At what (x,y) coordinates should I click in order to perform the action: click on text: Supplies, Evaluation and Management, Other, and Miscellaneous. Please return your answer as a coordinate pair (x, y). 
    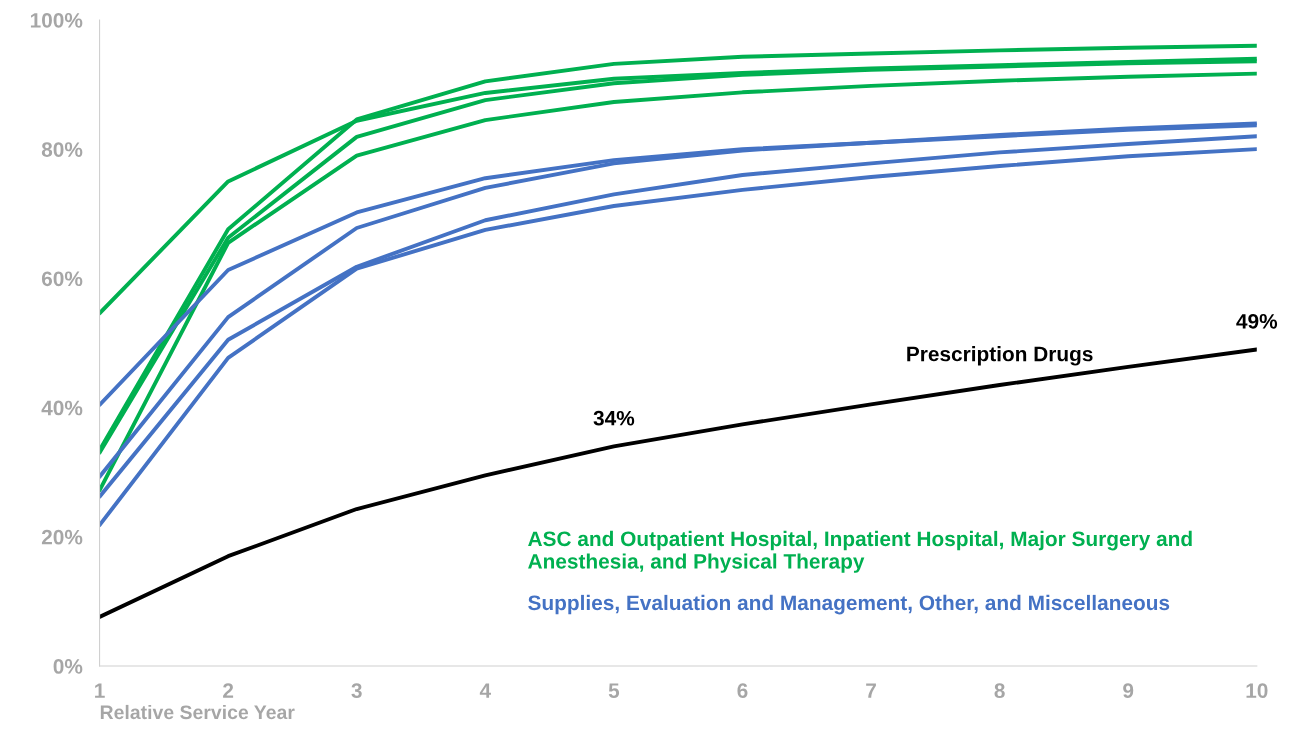
    Looking at the image, I should click on (849, 604).